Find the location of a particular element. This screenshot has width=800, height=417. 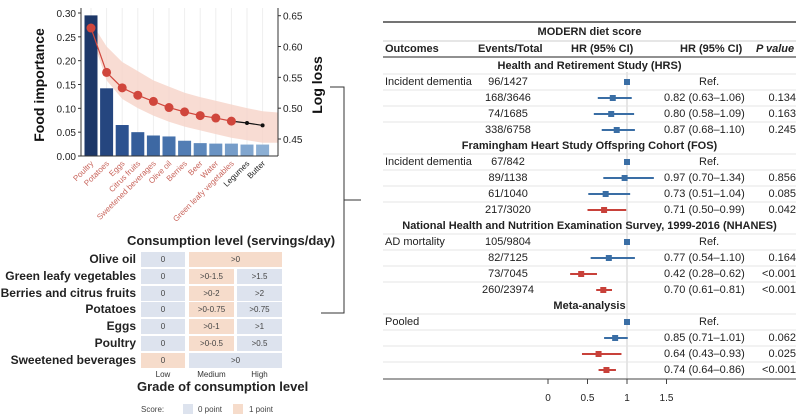

events-total: 73/7045 is located at coordinates (508, 274).